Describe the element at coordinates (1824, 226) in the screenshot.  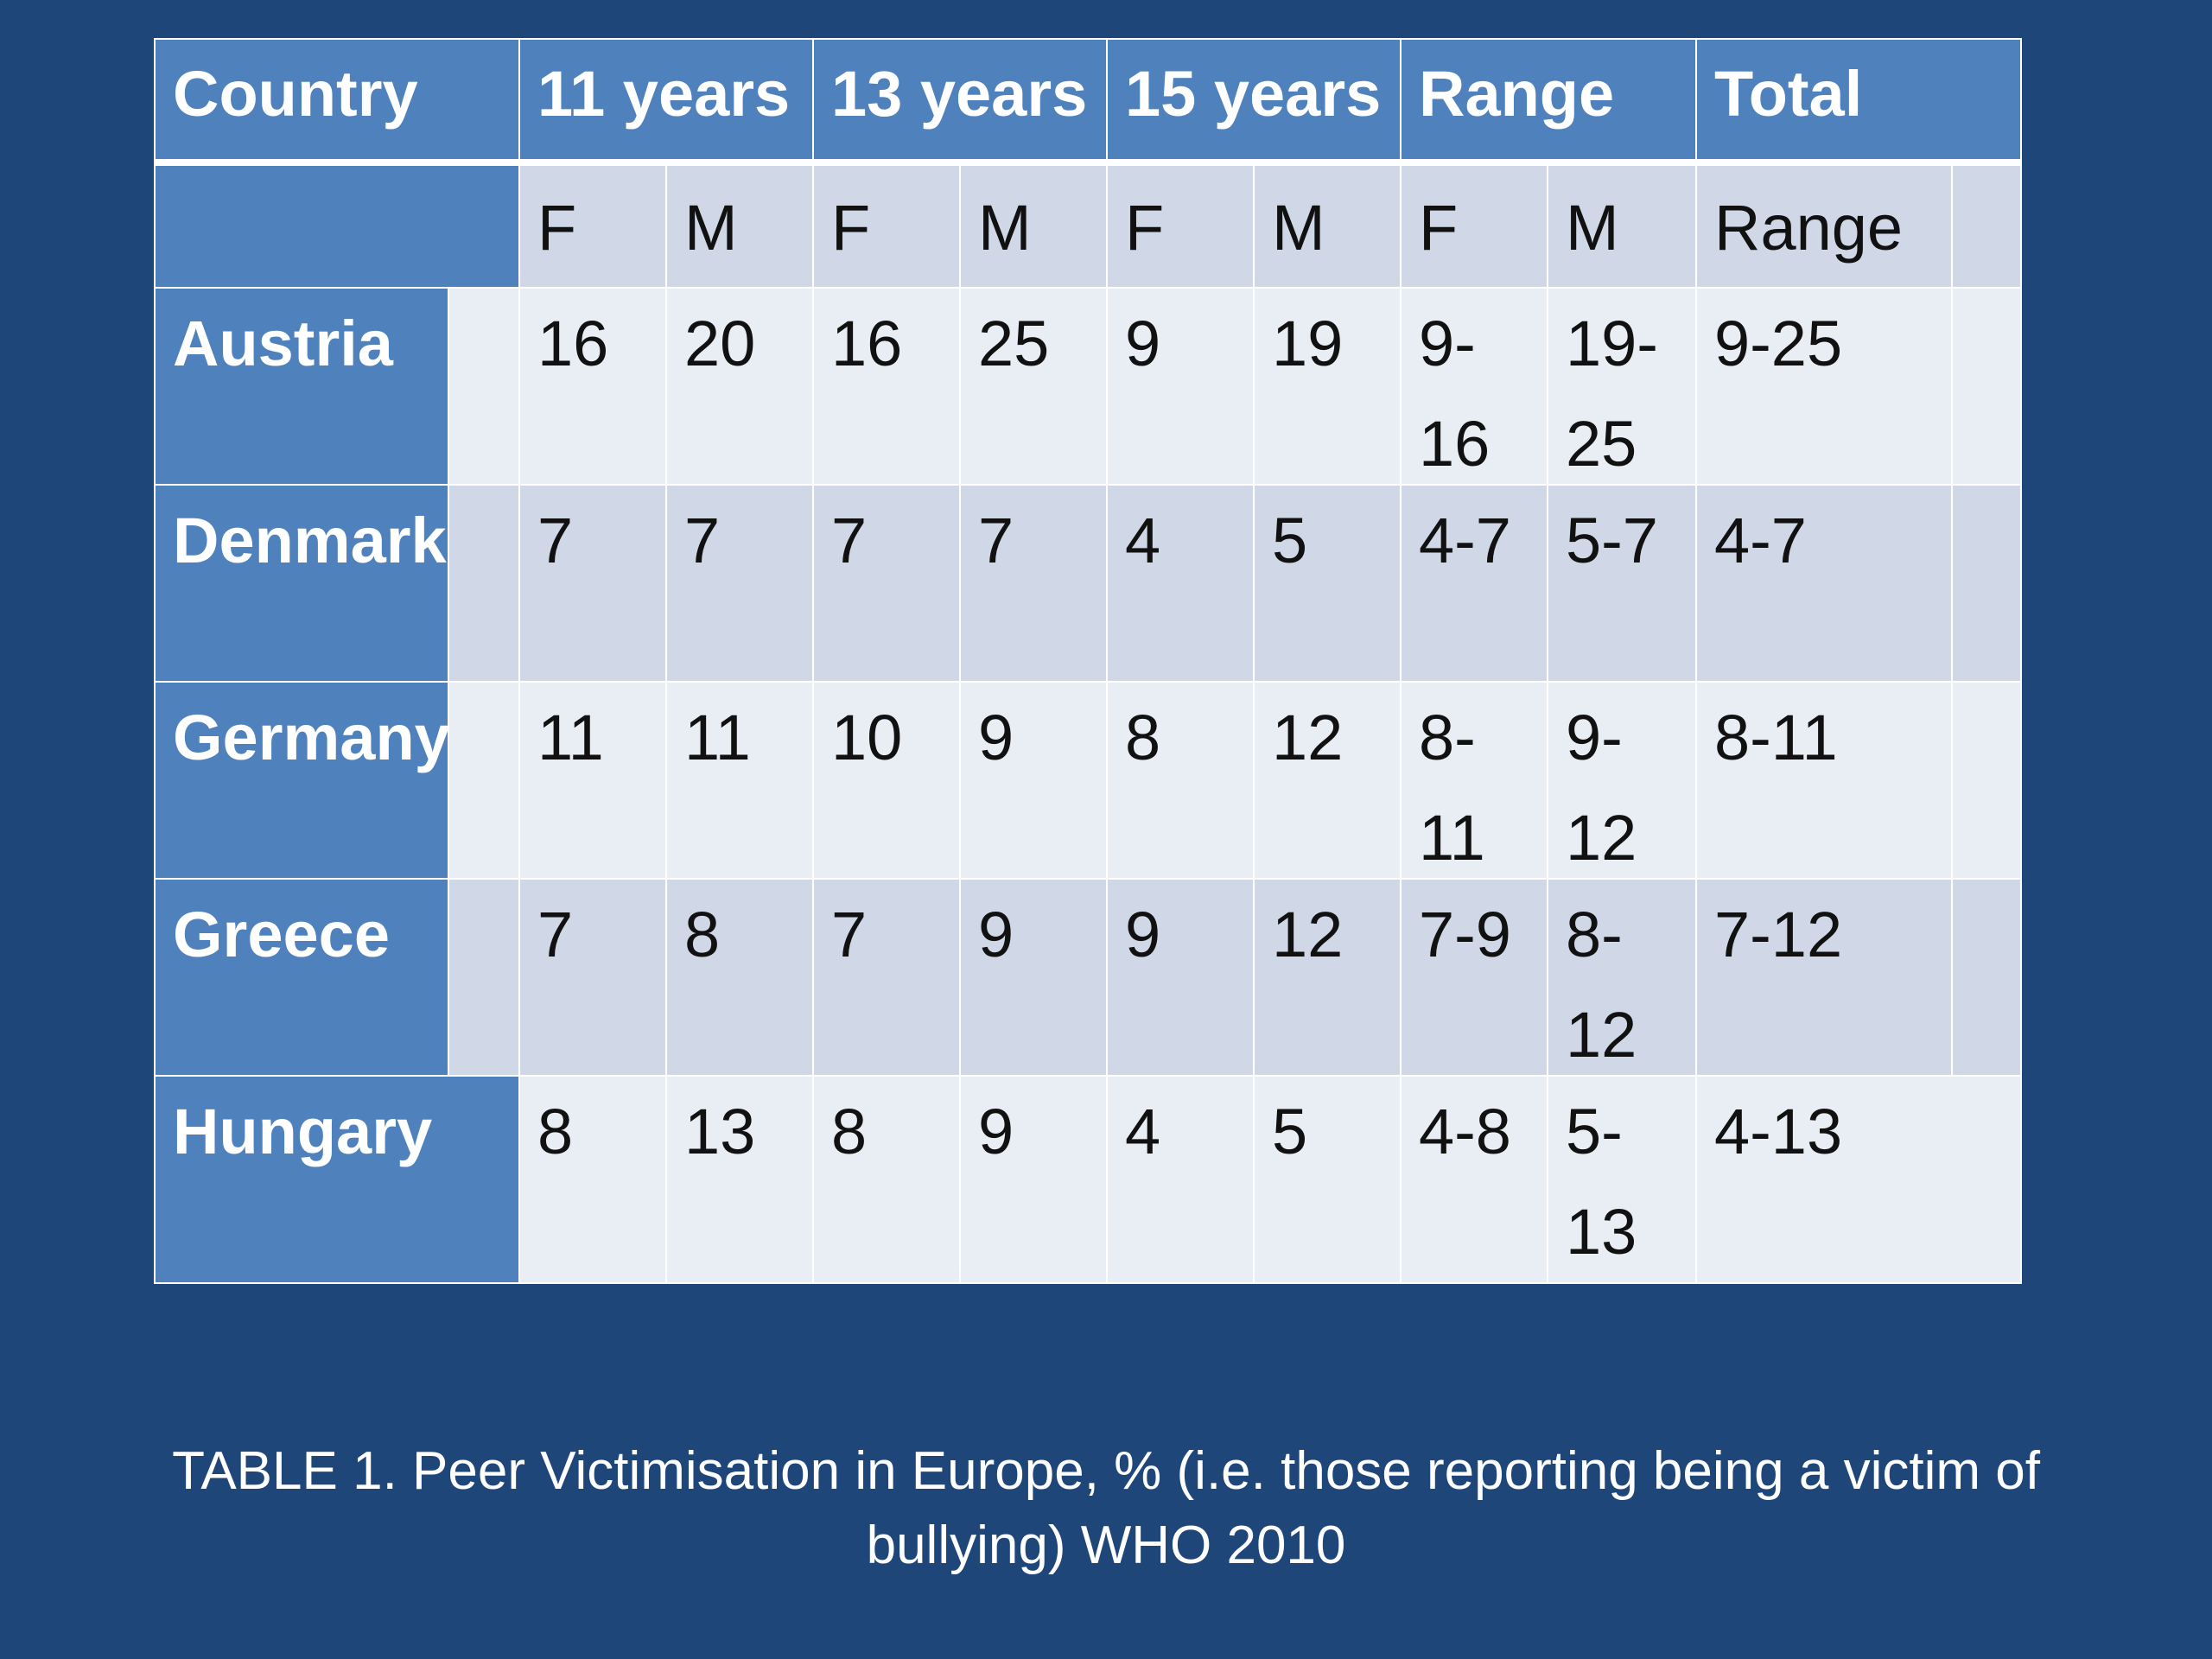
I see `subheader-total-range: Range` at that location.